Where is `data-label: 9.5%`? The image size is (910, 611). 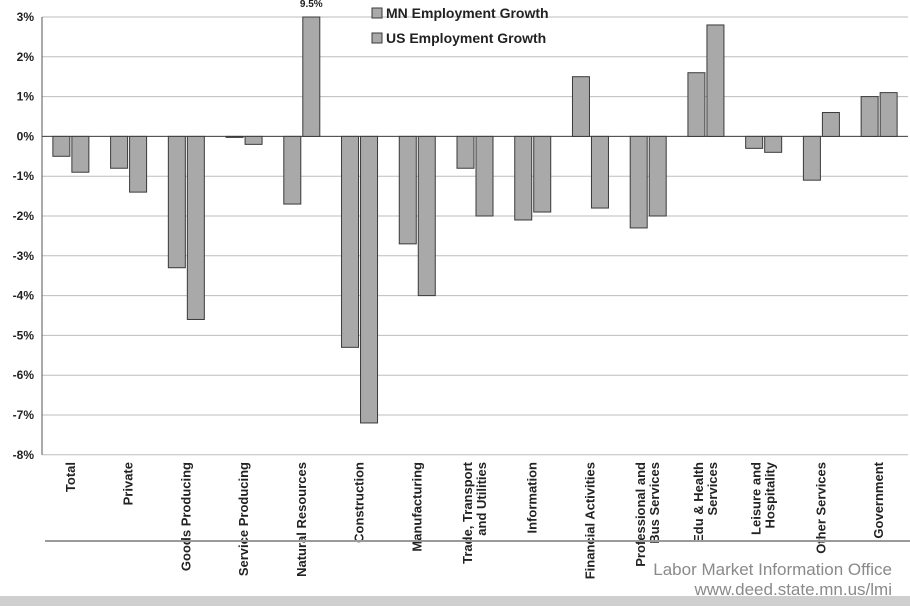
data-label: 9.5% is located at coordinates (311, 5).